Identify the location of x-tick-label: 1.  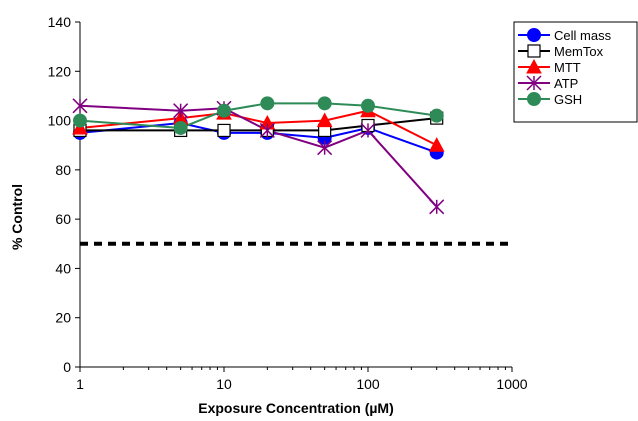
(80, 384).